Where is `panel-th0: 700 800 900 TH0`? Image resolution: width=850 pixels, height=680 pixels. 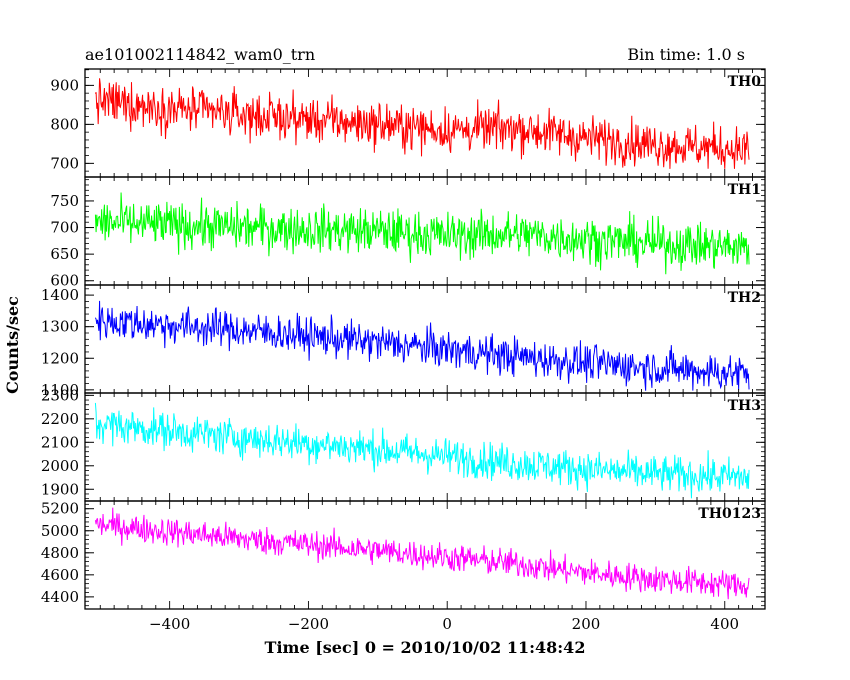
panel-th0: 700 800 900 TH0 is located at coordinates (408, 123).